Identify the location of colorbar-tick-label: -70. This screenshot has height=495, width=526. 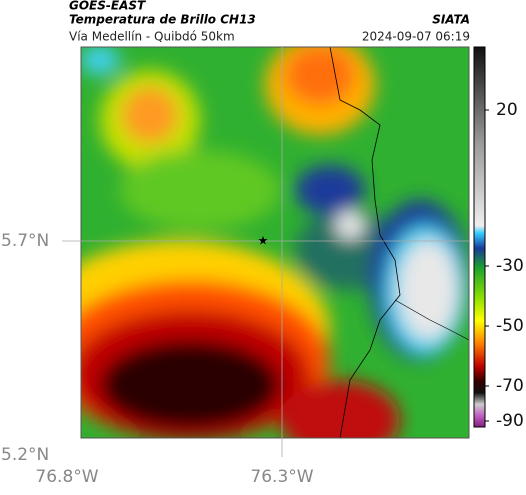
(510, 386).